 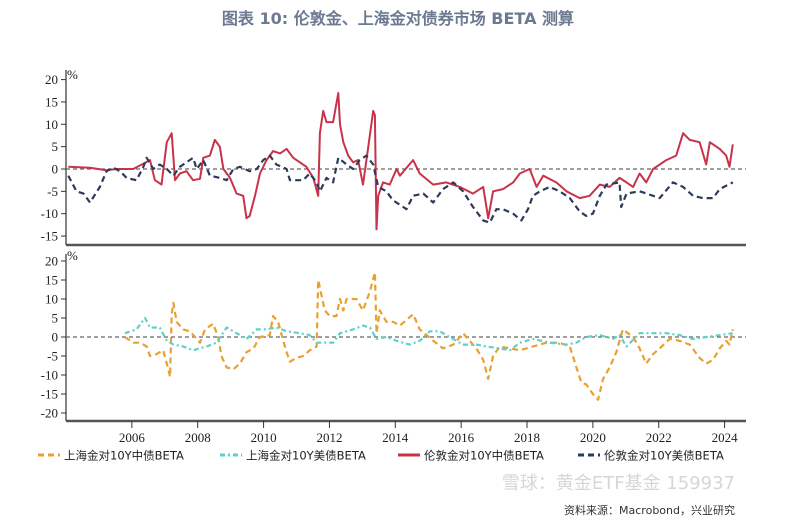 What do you see at coordinates (306, 456) in the screenshot?
I see `legend-label: 上海金对10Y美债BETA` at bounding box center [306, 456].